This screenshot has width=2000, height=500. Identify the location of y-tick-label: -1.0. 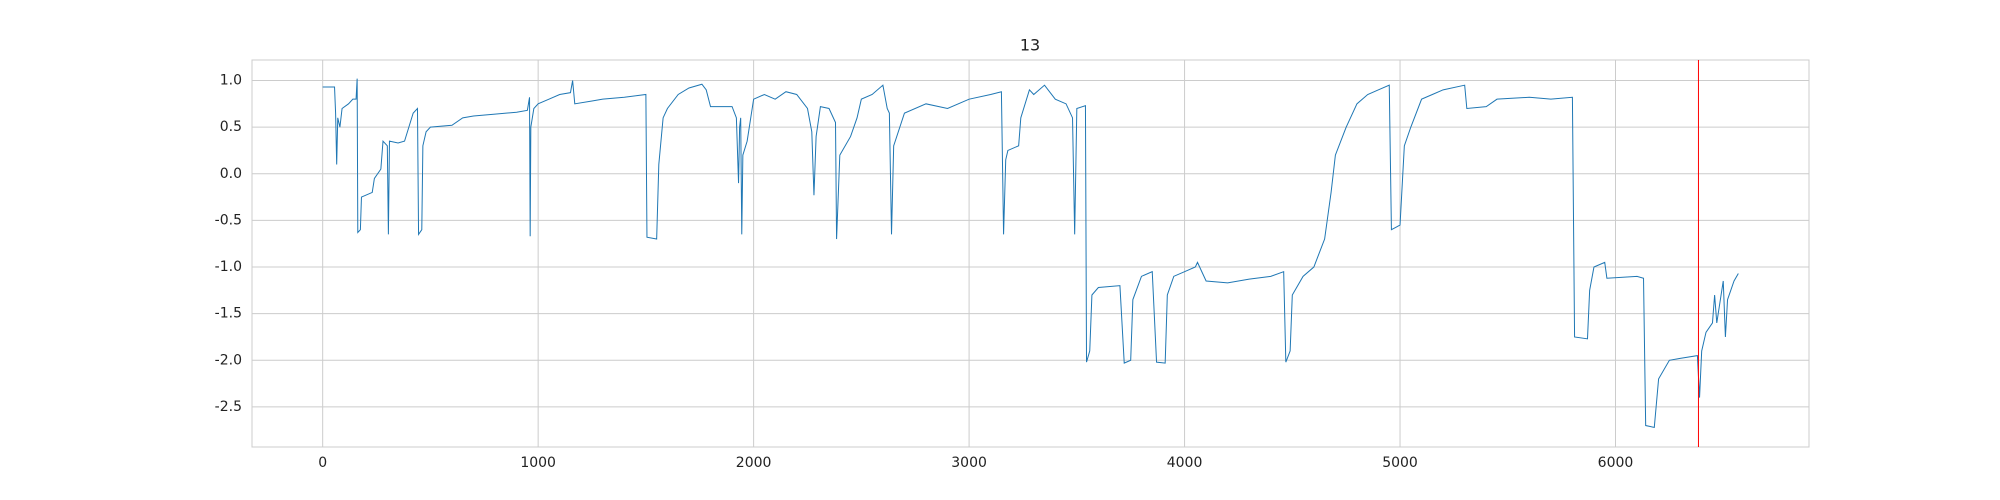
(228, 267).